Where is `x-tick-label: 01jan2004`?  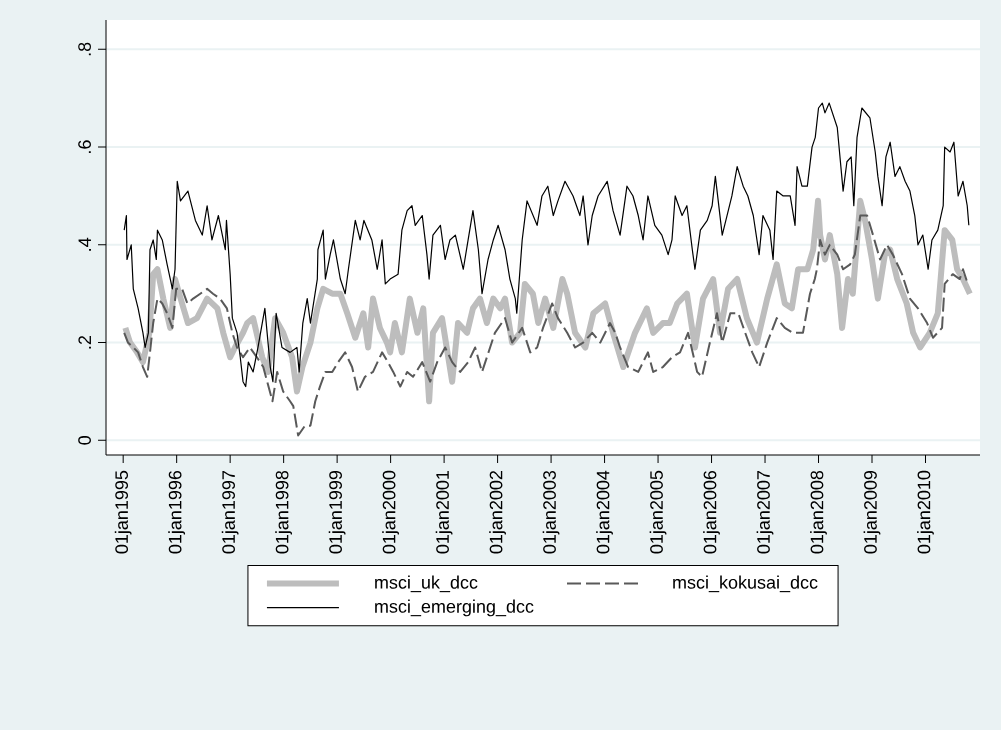
x-tick-label: 01jan2004 is located at coordinates (604, 512).